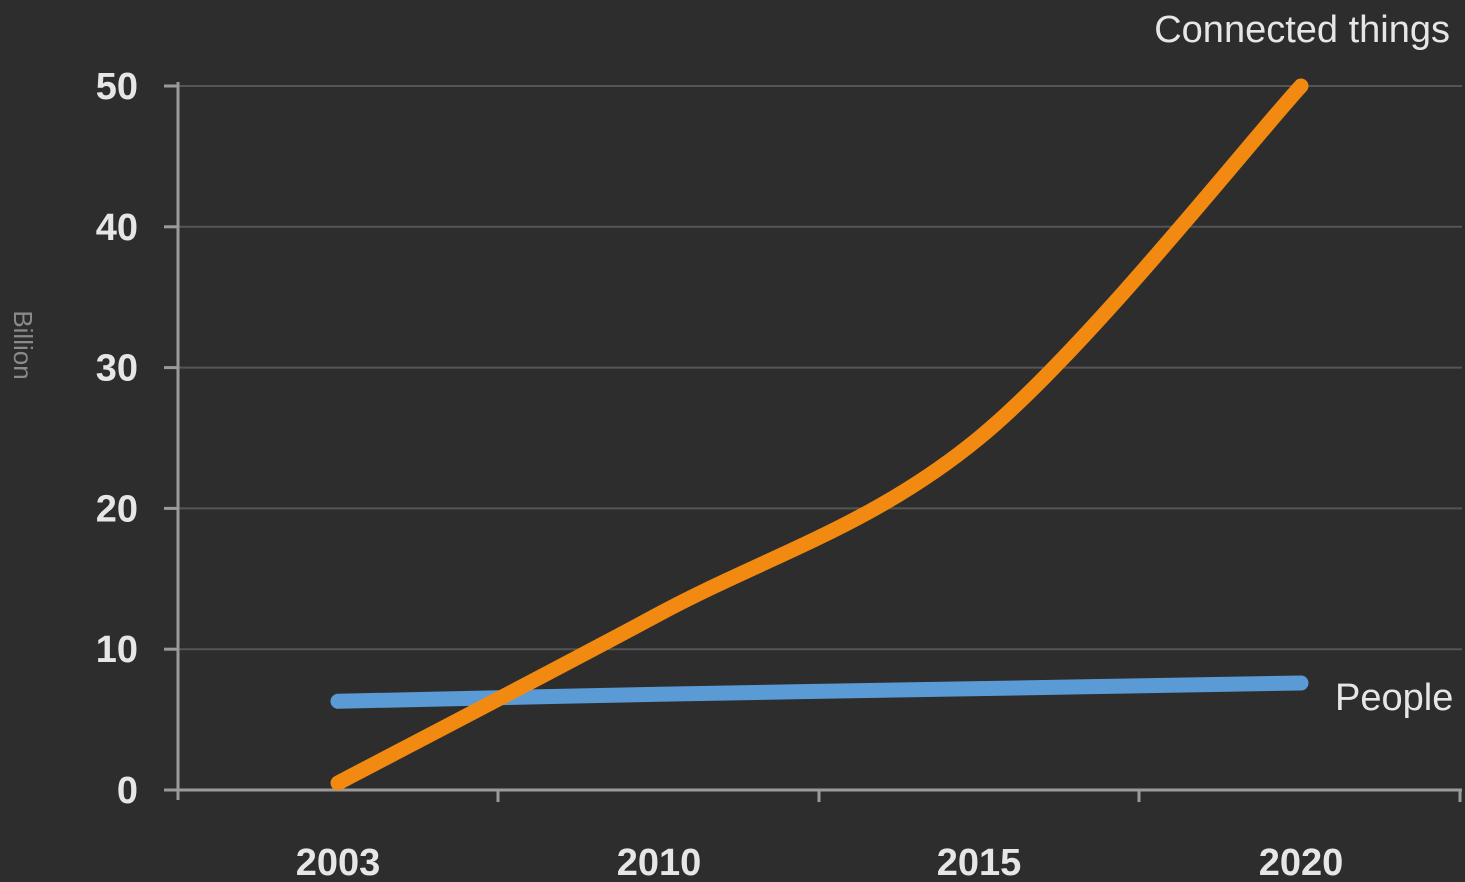  What do you see at coordinates (117, 509) in the screenshot?
I see `y-tick-label-20: 20` at bounding box center [117, 509].